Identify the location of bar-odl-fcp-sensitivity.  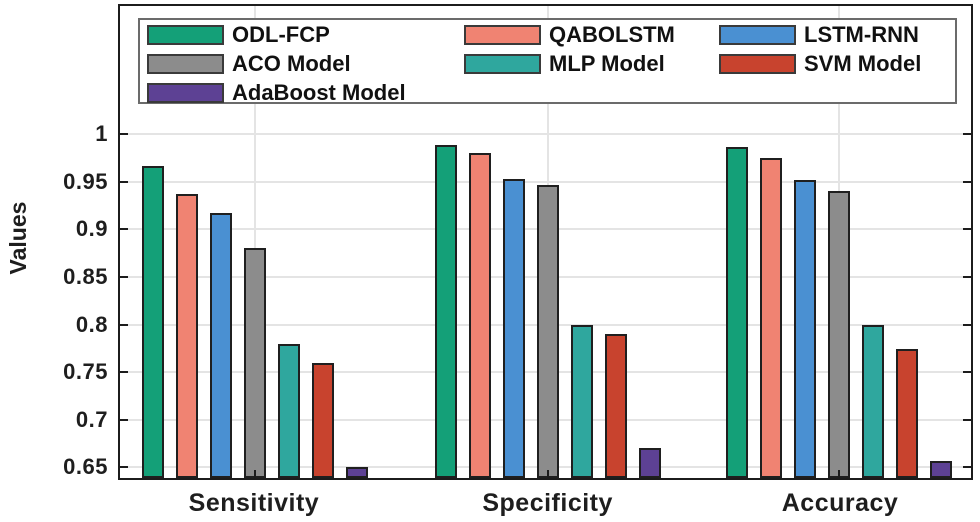
(153, 321).